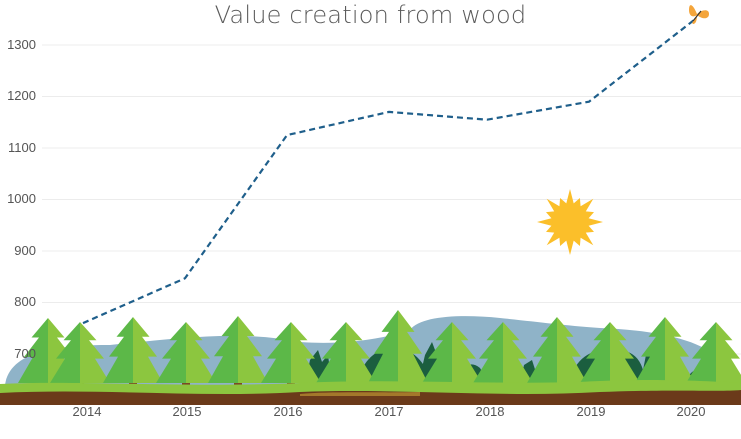  Describe the element at coordinates (21, 95) in the screenshot. I see `y-tick-label: 1200` at that location.